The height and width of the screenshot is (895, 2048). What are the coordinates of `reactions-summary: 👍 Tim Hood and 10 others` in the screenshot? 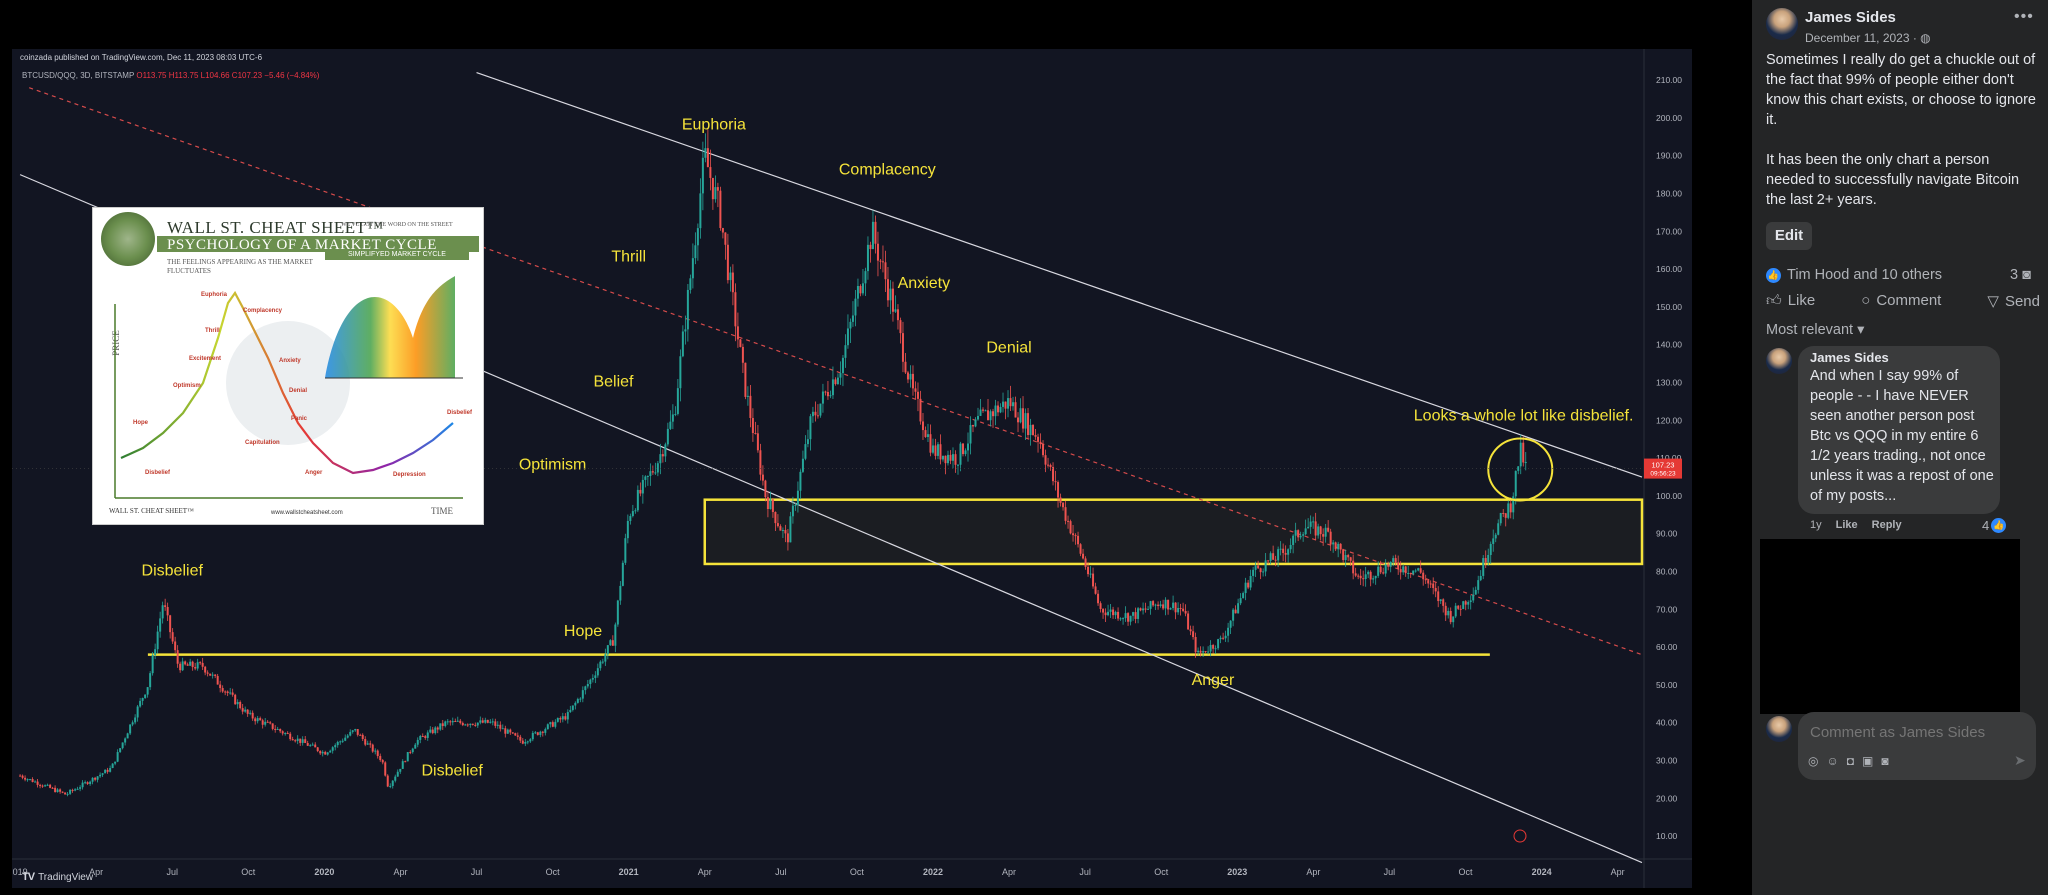 It's located at (1854, 275).